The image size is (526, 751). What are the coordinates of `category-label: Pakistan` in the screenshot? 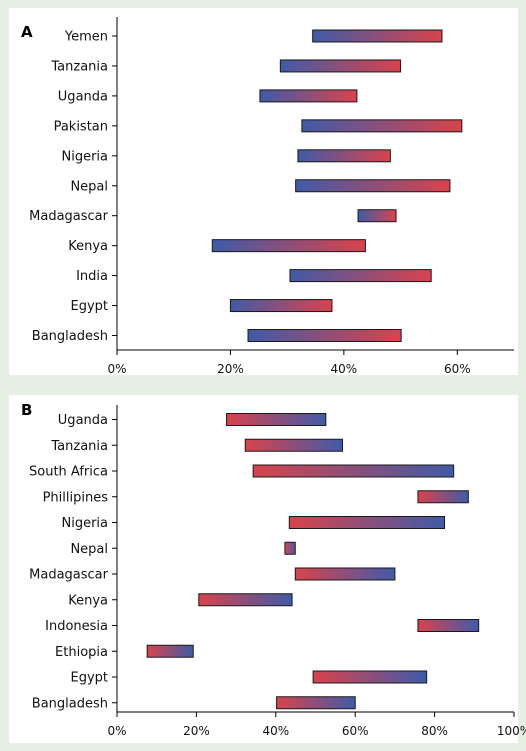 It's located at (81, 126).